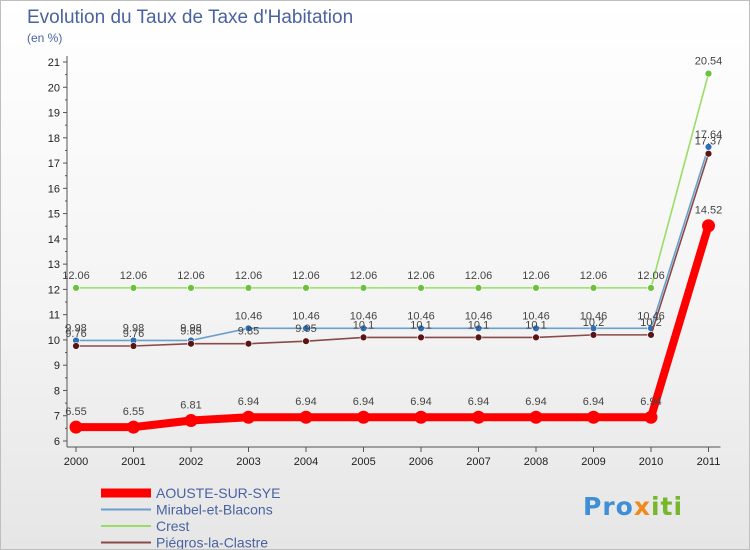 Image resolution: width=750 pixels, height=550 pixels. What do you see at coordinates (478, 462) in the screenshot?
I see `x-tick-label: 2007` at bounding box center [478, 462].